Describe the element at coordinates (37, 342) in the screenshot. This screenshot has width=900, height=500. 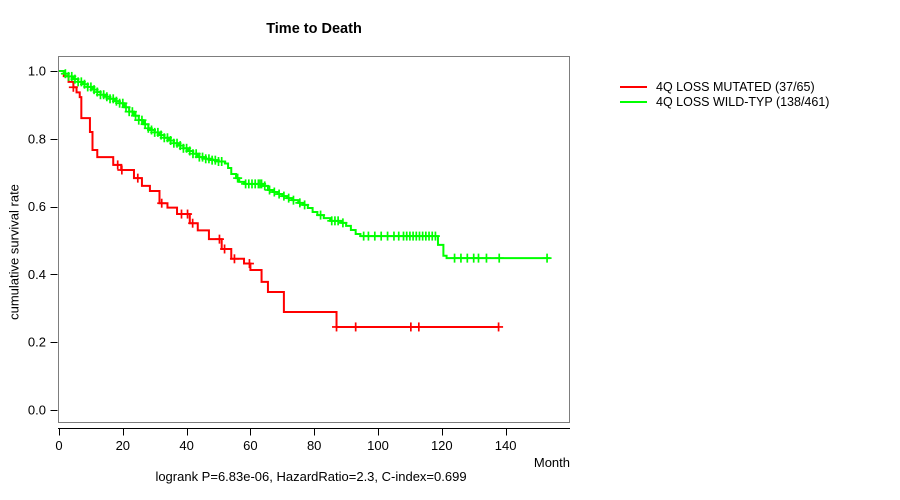
I see `y-tick-label: 0.2` at that location.